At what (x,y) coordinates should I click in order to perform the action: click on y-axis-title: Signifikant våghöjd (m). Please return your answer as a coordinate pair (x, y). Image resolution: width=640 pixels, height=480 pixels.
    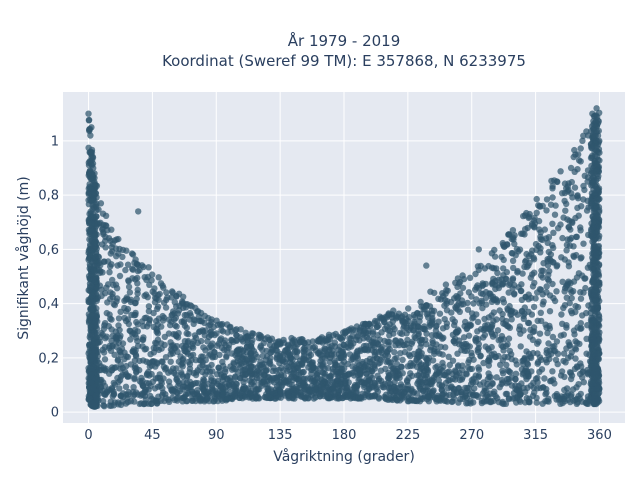
    Looking at the image, I should click on (23, 257).